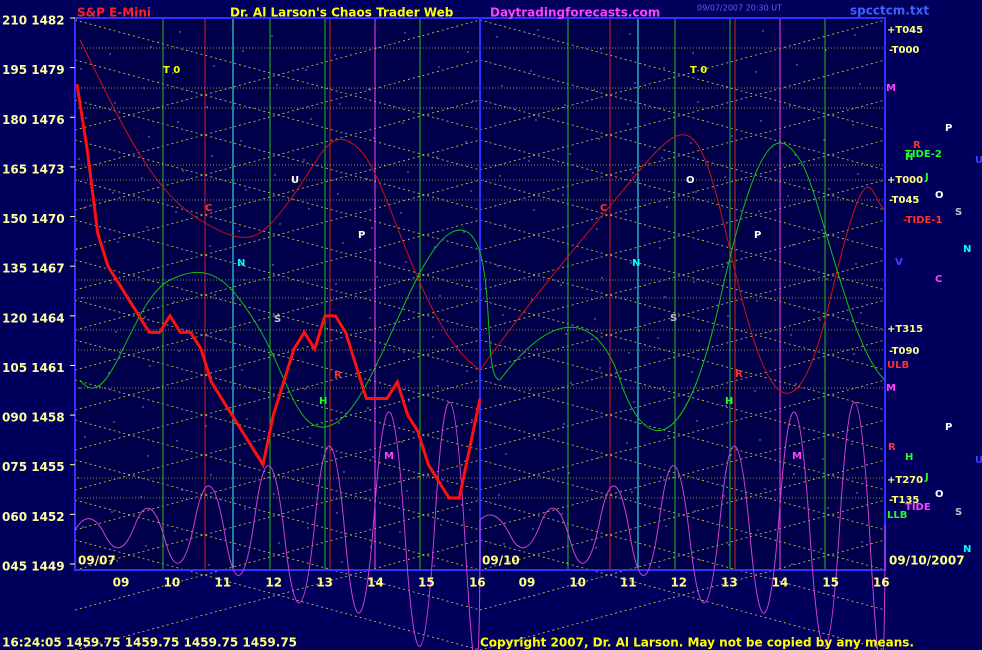  I want to click on y-tick-label: 195 1479, so click(33, 70).